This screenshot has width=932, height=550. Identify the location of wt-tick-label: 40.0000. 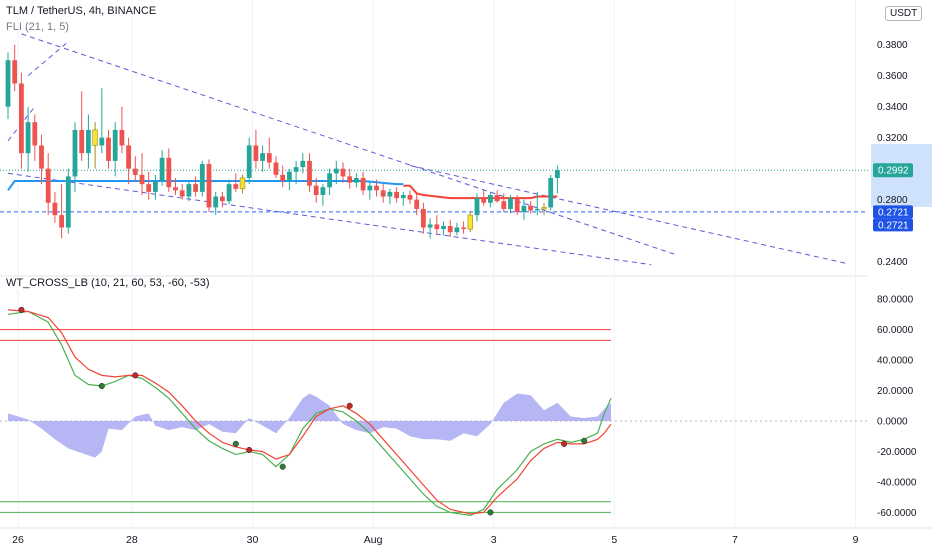
(895, 361).